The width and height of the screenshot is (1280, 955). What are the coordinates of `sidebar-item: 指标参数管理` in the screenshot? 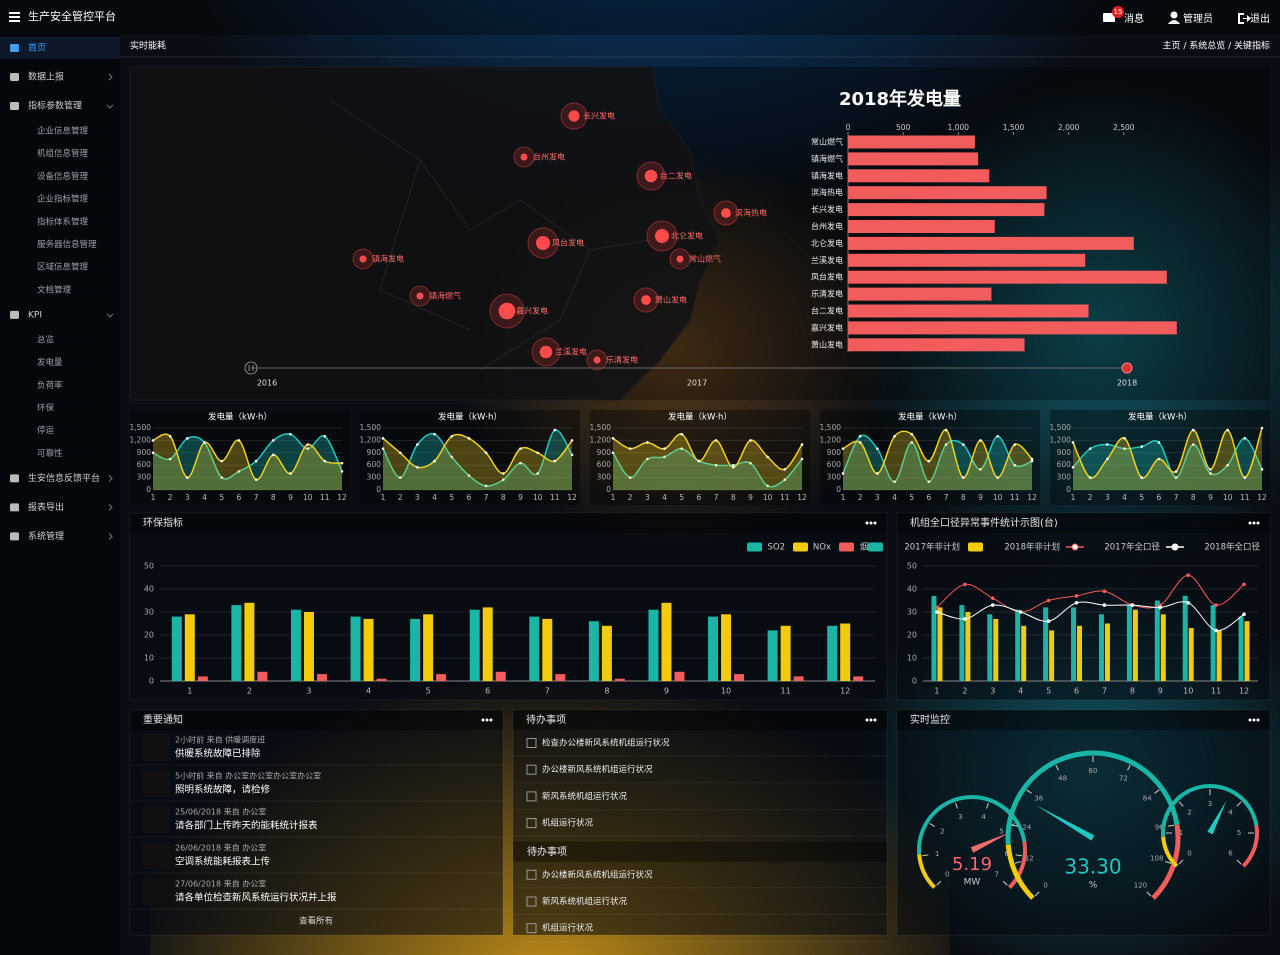 It's located at (55, 106).